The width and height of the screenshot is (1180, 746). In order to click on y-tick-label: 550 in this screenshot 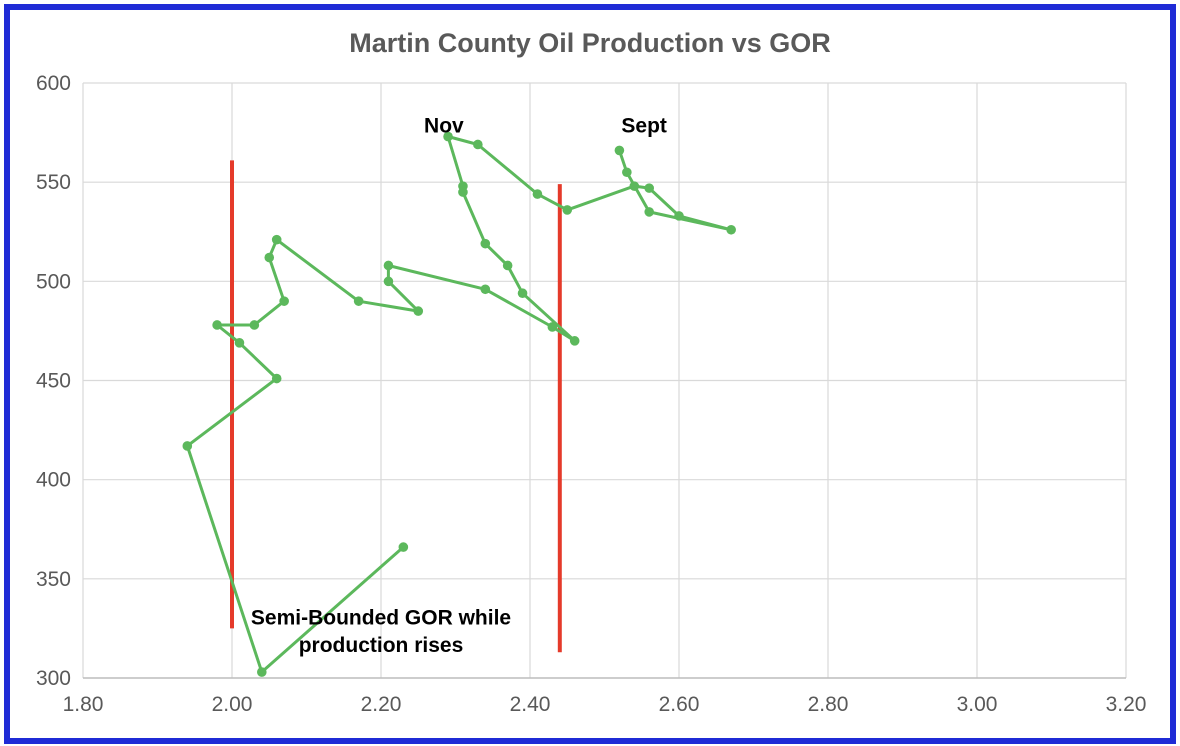, I will do `click(53, 182)`.